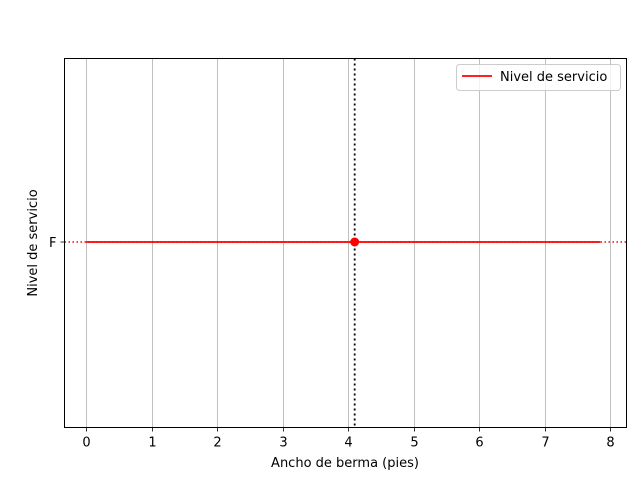 The height and width of the screenshot is (480, 640). I want to click on x-tick-label: 5, so click(414, 443).